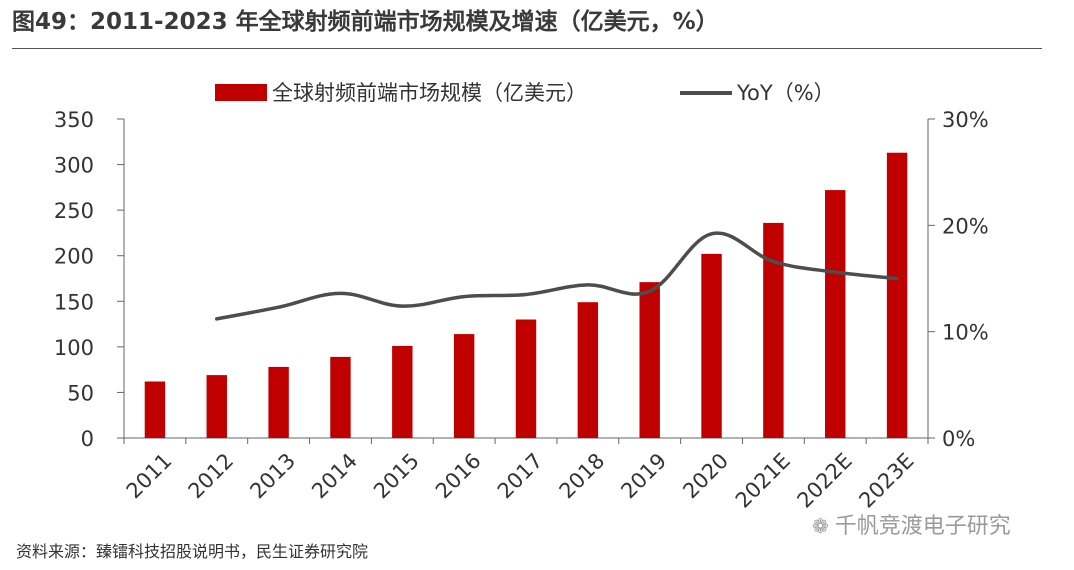 The height and width of the screenshot is (570, 1074). I want to click on x-tick-label: 2022E, so click(825, 481).